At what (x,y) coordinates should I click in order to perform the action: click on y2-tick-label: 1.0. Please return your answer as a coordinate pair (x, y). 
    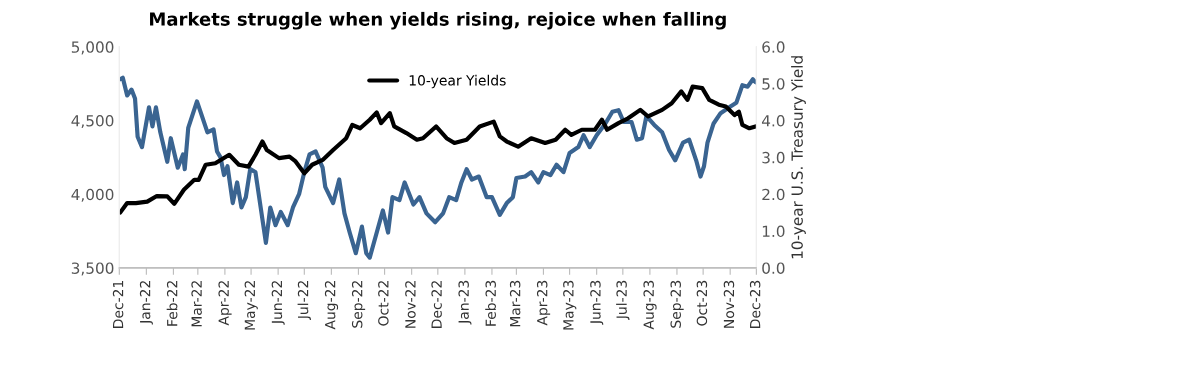
    Looking at the image, I should click on (773, 231).